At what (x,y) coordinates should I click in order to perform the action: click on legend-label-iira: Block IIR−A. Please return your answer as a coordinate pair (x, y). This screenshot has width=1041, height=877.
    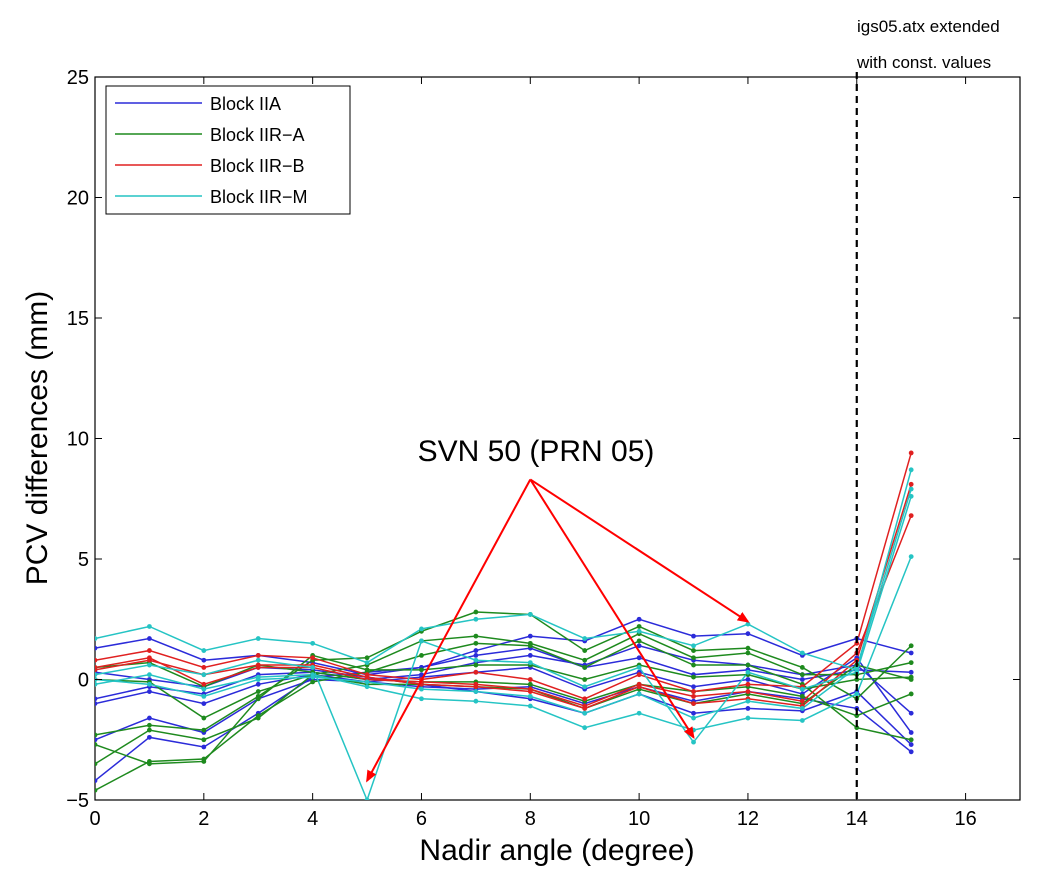
    Looking at the image, I should click on (257, 135).